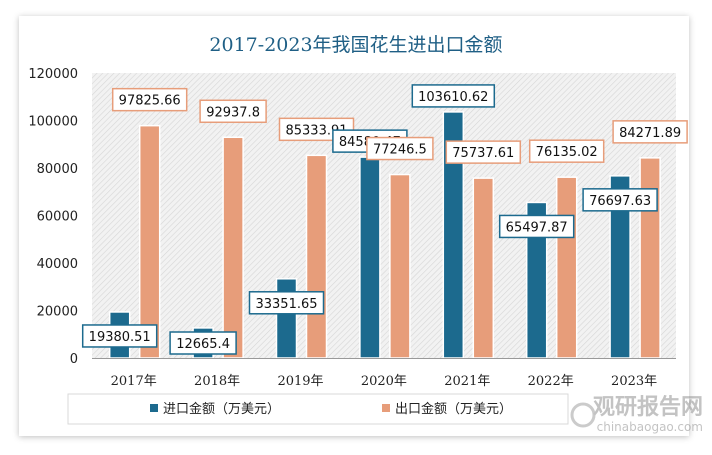  I want to click on export-data-label: 84271.89, so click(650, 133).